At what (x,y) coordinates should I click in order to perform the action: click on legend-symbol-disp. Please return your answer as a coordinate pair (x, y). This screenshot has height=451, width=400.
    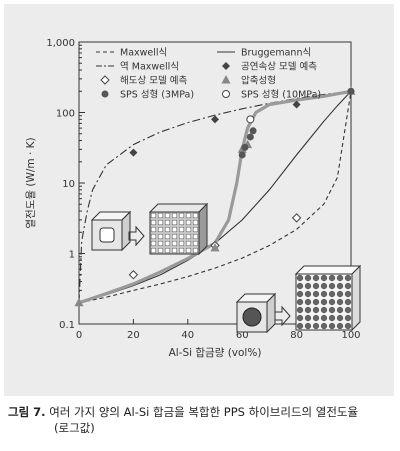
    Looking at the image, I should click on (105, 80).